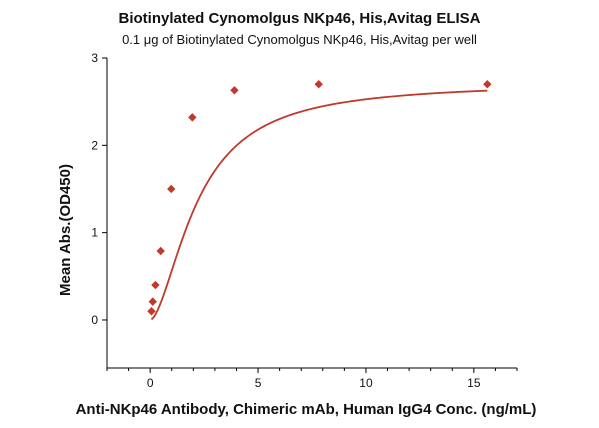  I want to click on y-axis-label: Mean Abs.(OD450), so click(65, 230).